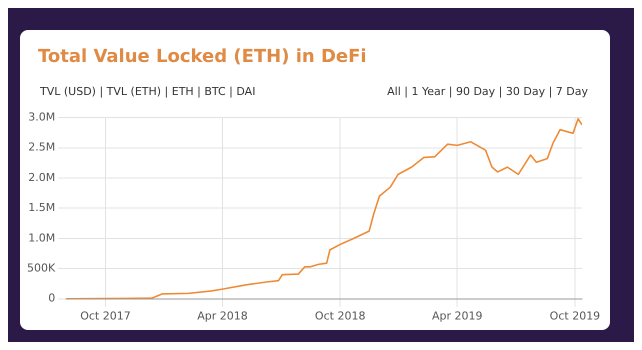 This screenshot has width=642, height=350. What do you see at coordinates (42, 207) in the screenshot?
I see `y-tick-label: 1.5M` at bounding box center [42, 207].